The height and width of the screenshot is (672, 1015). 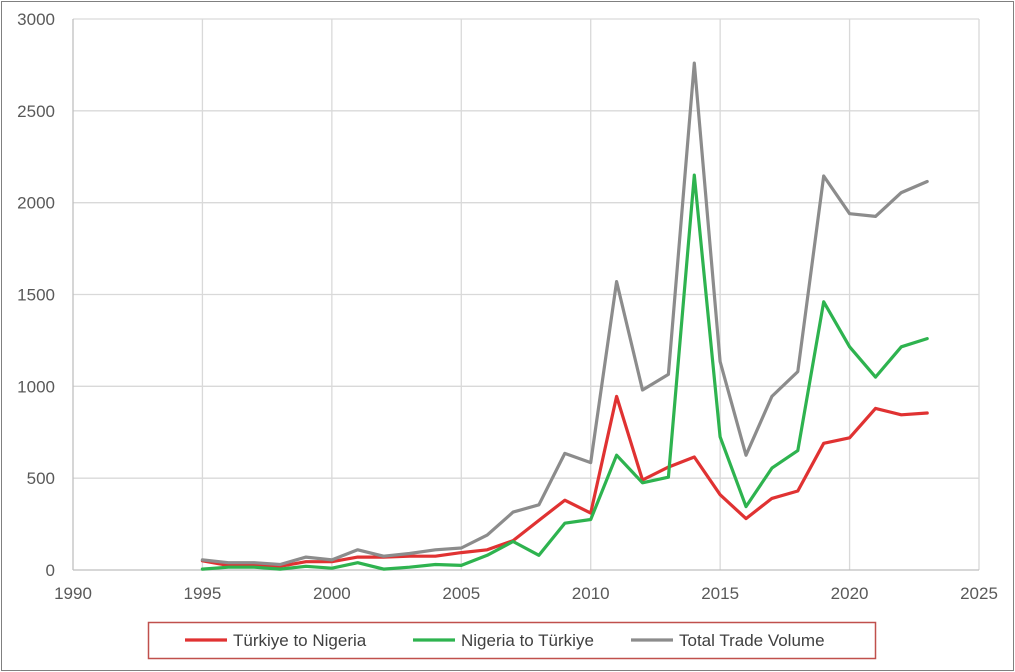 I want to click on legend-label-3: Total Trade Volume, so click(x=752, y=640).